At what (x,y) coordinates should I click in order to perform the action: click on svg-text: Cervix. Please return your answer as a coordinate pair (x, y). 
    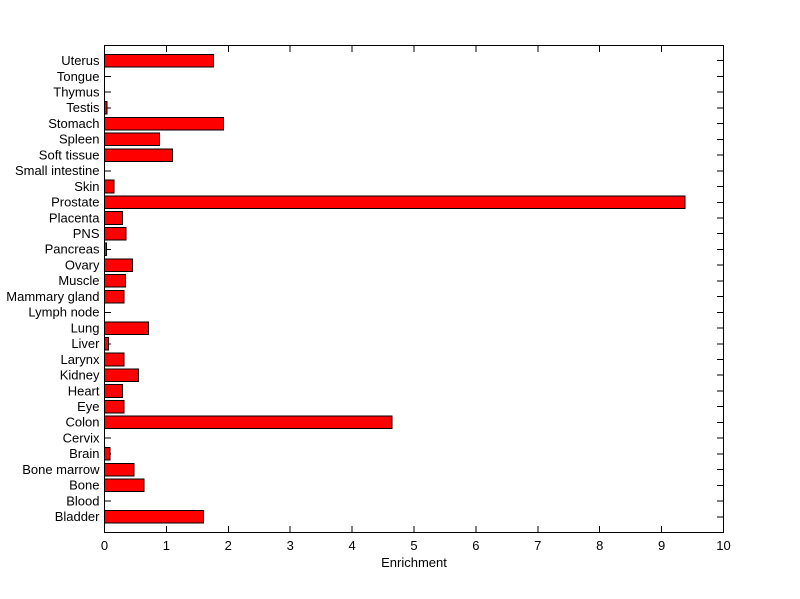
    Looking at the image, I should click on (81, 437).